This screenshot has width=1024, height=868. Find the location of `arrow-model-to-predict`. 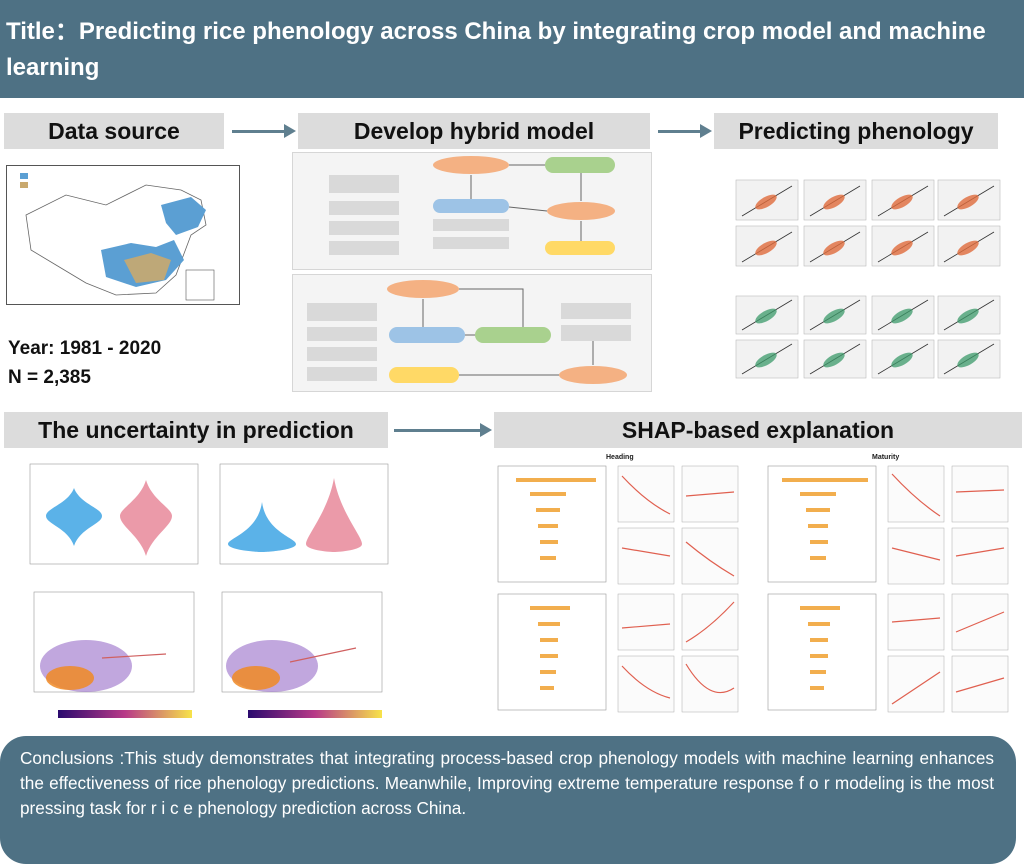

arrow-model-to-predict is located at coordinates (685, 131).